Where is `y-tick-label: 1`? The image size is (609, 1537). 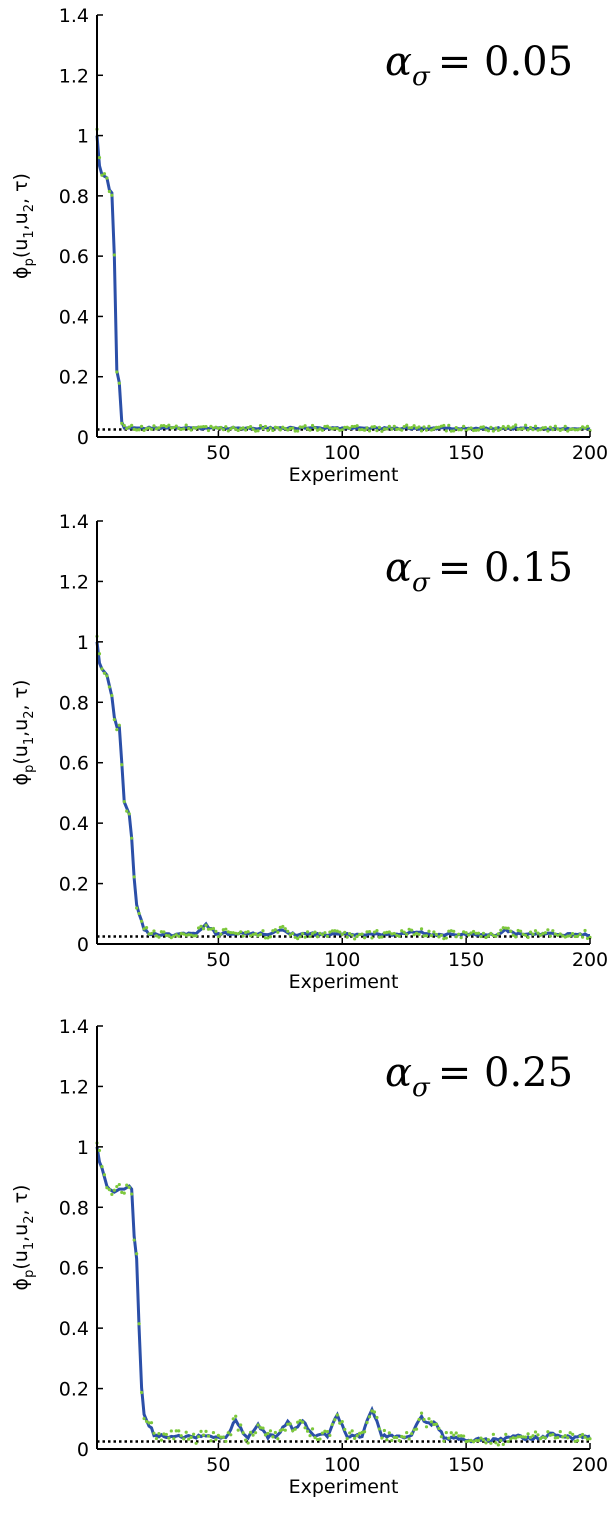
y-tick-label: 1 is located at coordinates (83, 137).